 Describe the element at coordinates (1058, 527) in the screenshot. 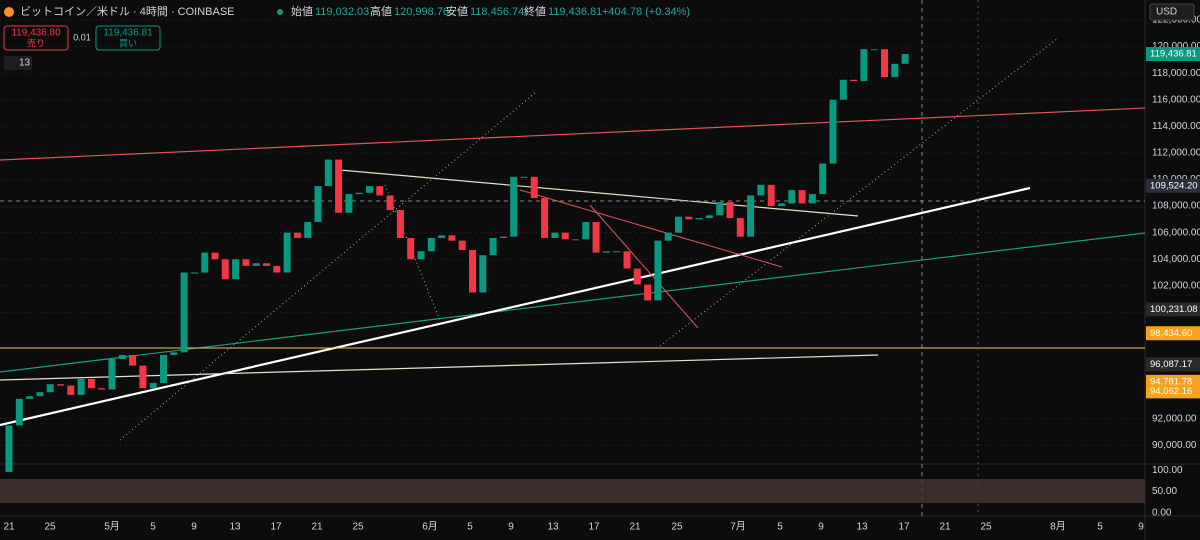

I see `x-tick-label: 8月` at that location.